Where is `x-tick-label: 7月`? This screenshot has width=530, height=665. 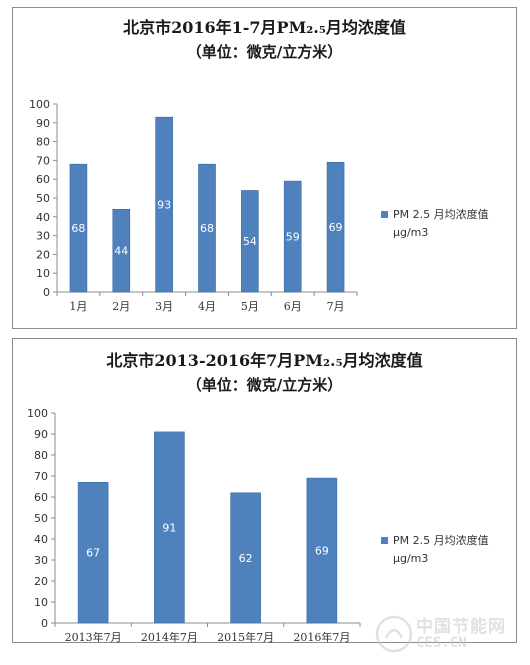 x-tick-label: 7月 is located at coordinates (336, 306).